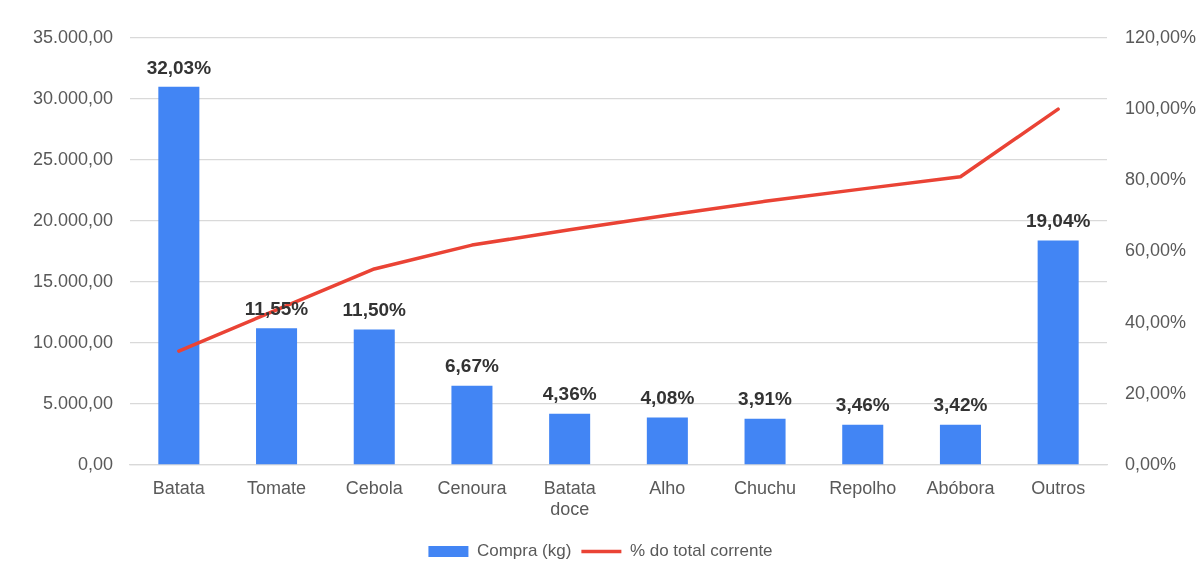  I want to click on y-tick-label: 30.000,00, so click(72, 97).